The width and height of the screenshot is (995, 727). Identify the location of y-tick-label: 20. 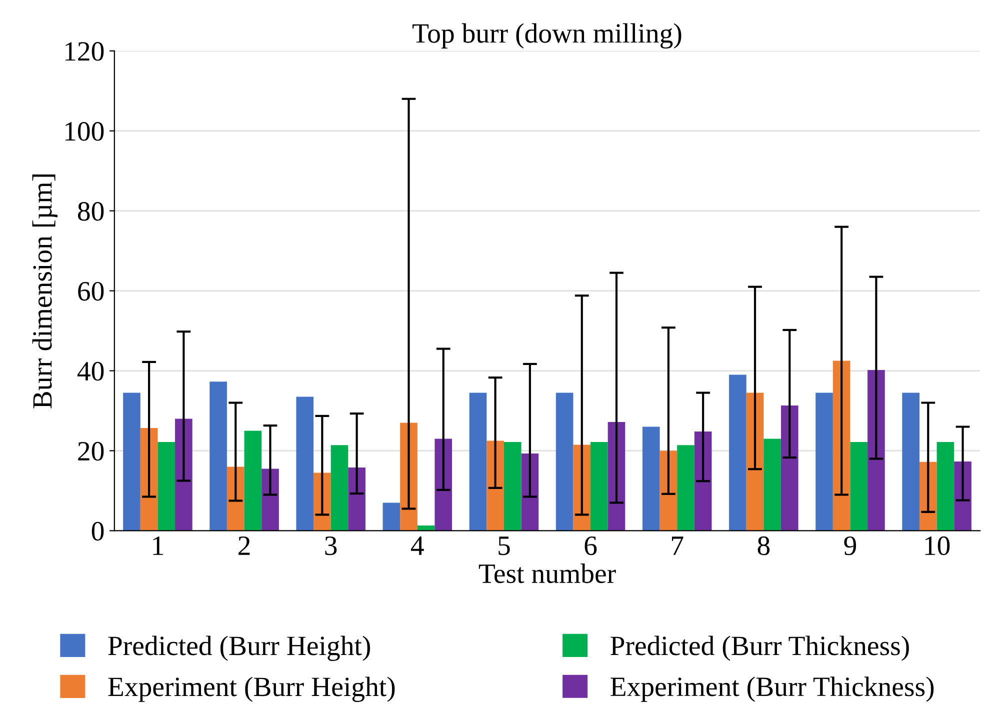
(91, 451).